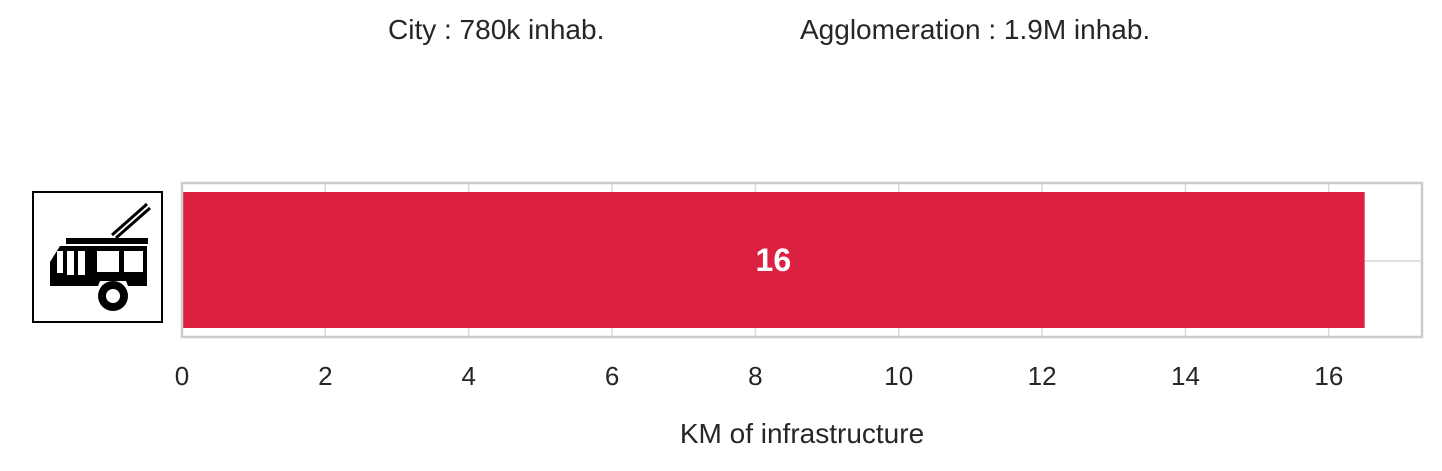 The image size is (1442, 471). Describe the element at coordinates (898, 376) in the screenshot. I see `x-tick-label: 10` at that location.